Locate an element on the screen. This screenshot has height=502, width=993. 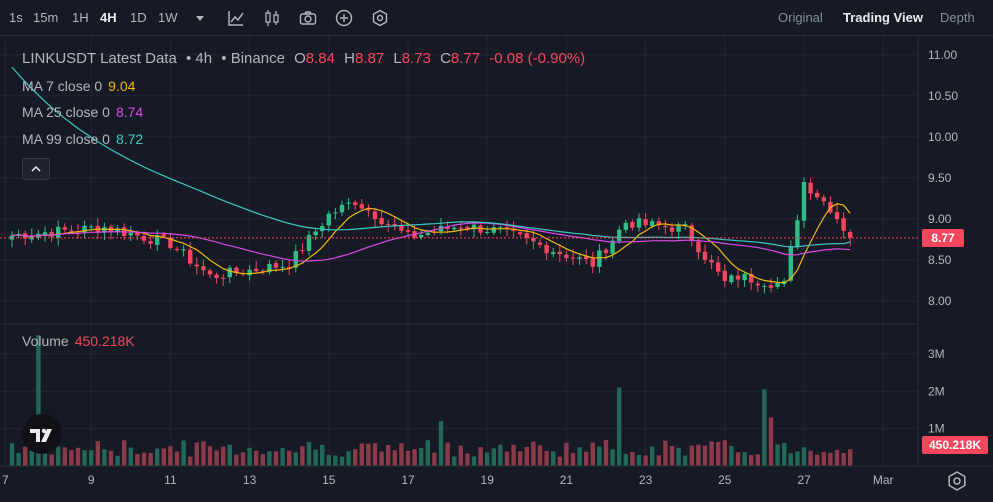
time-tick-label: Mar is located at coordinates (883, 480).